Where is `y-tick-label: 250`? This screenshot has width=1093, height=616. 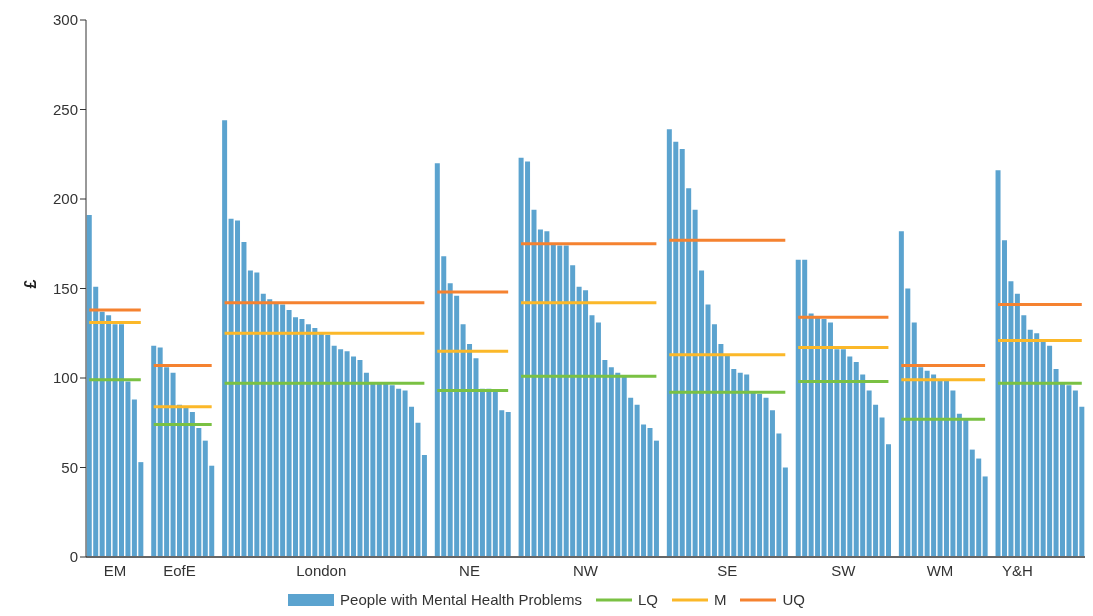
y-tick-label: 250 is located at coordinates (65, 109).